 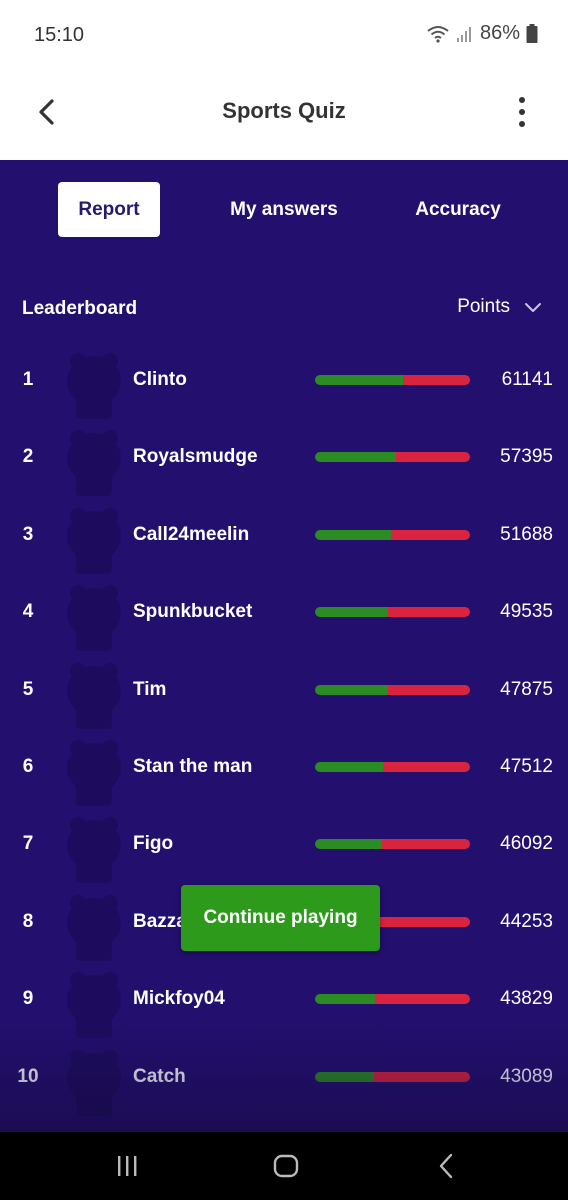 What do you see at coordinates (193, 766) in the screenshot?
I see `player-name: Stan the man` at bounding box center [193, 766].